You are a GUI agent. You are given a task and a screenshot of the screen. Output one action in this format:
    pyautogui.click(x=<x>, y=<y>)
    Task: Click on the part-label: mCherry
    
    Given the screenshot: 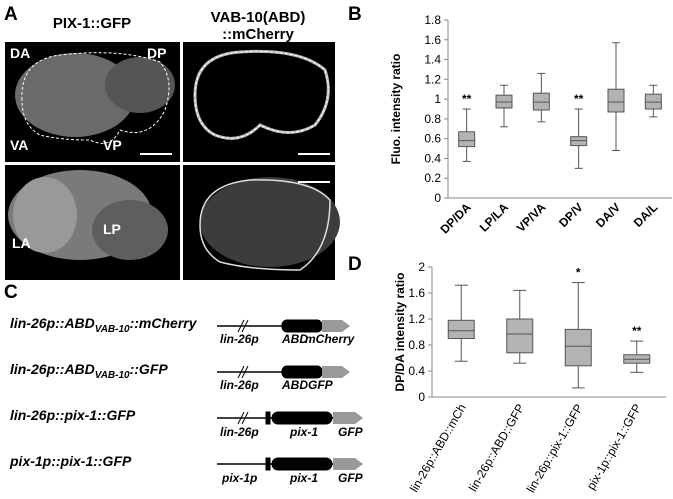 What is the action you would take?
    pyautogui.click(x=330, y=339)
    